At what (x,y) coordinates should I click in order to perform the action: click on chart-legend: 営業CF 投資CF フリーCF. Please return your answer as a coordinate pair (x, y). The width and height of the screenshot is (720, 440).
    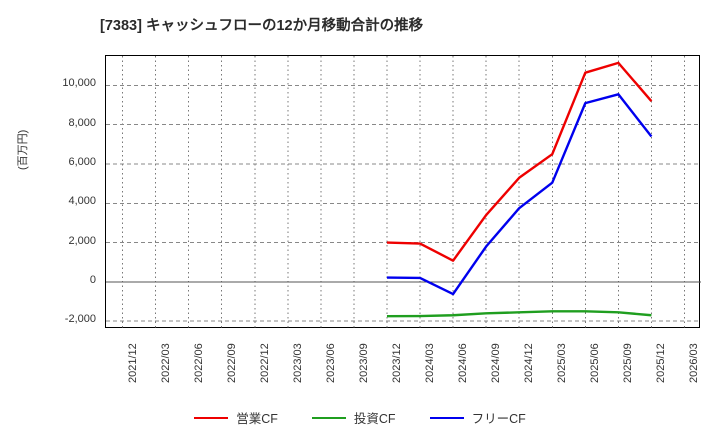
    Looking at the image, I should click on (360, 417).